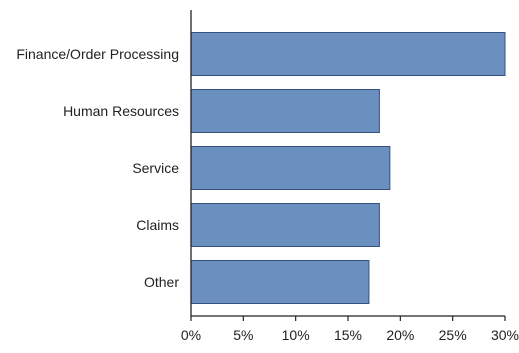 This screenshot has width=519, height=353. Describe the element at coordinates (296, 335) in the screenshot. I see `x-tick-label: 10%` at that location.